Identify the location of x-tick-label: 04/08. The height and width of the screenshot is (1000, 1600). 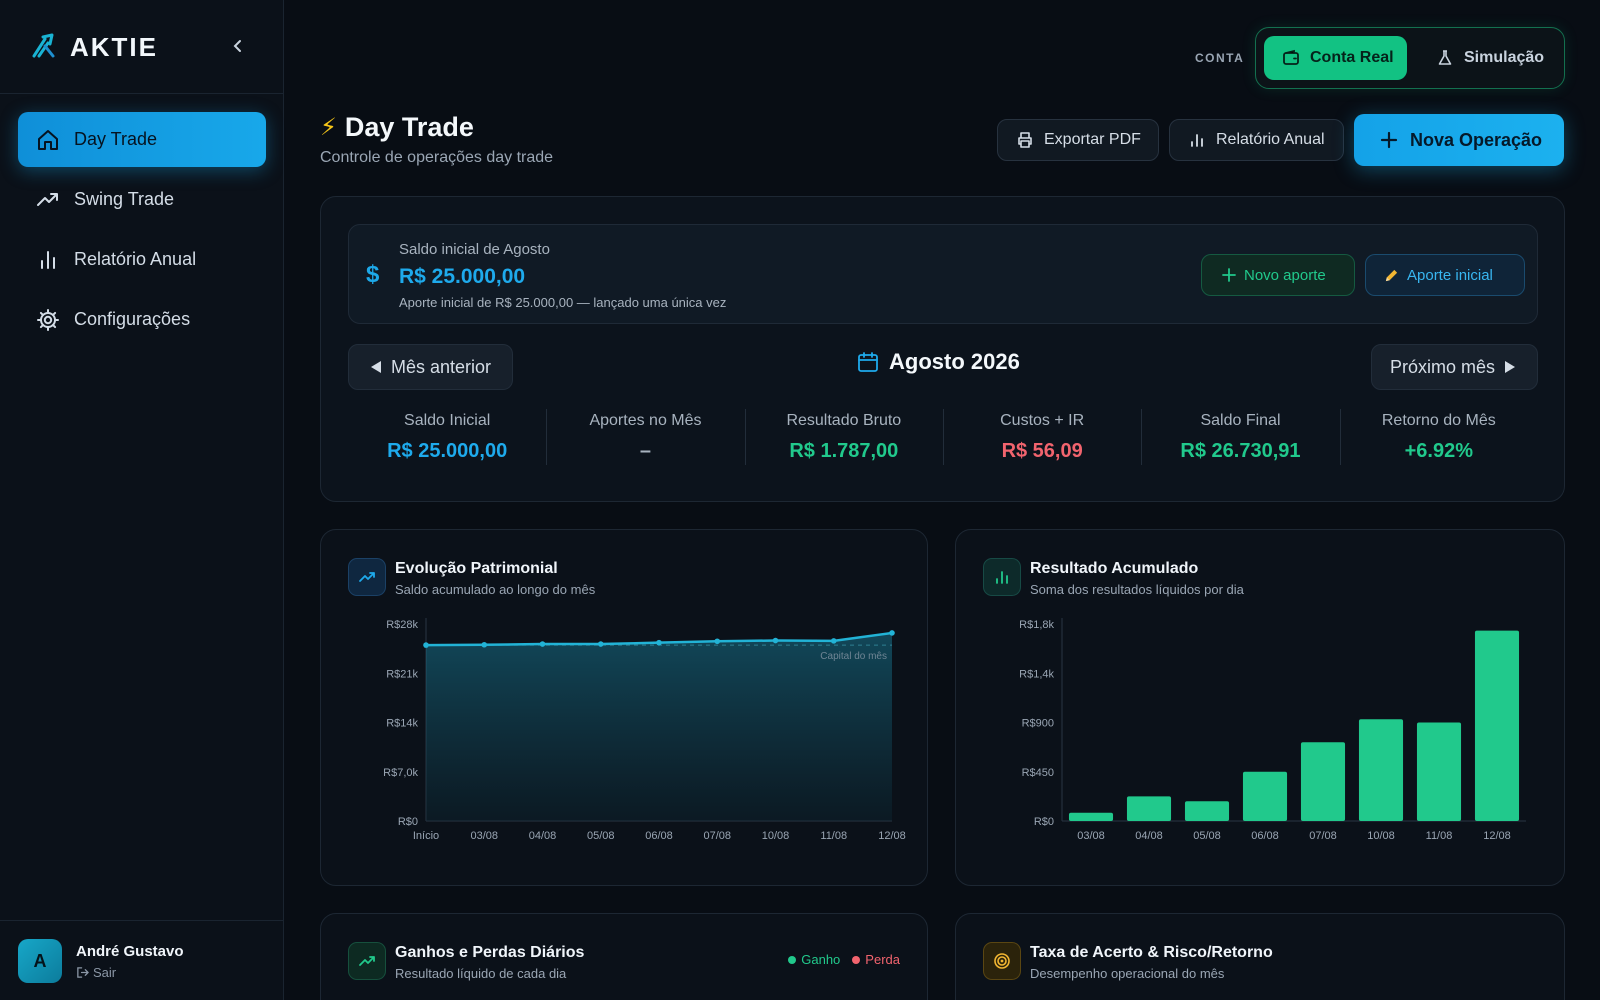
(1149, 836).